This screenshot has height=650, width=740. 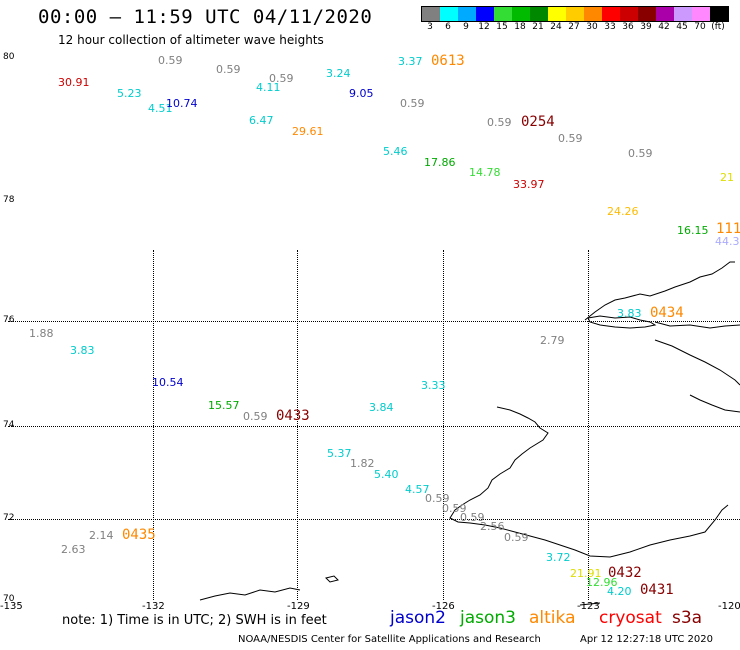 I want to click on coastline-river-mouth, so click(x=590, y=604).